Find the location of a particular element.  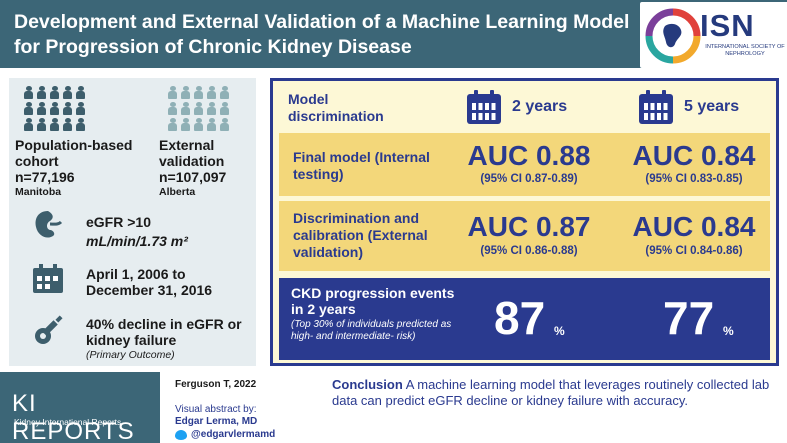

isn-logo-subtitle: INTERNATIONAL SOCIETY OF NEPHROLOGY is located at coordinates (745, 50).